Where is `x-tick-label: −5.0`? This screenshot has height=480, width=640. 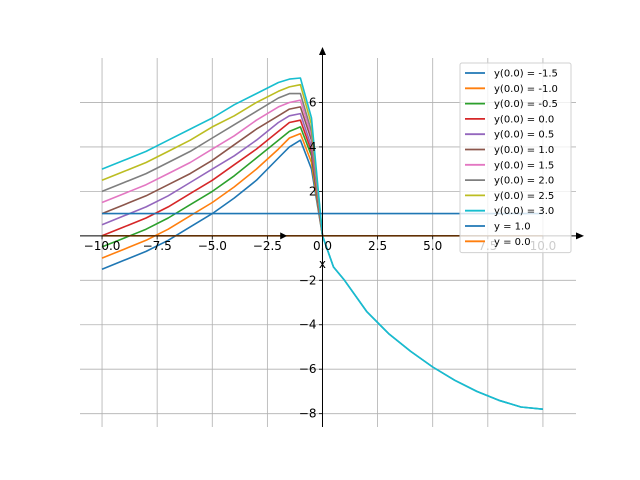 x-tick-label: −5.0 is located at coordinates (212, 246).